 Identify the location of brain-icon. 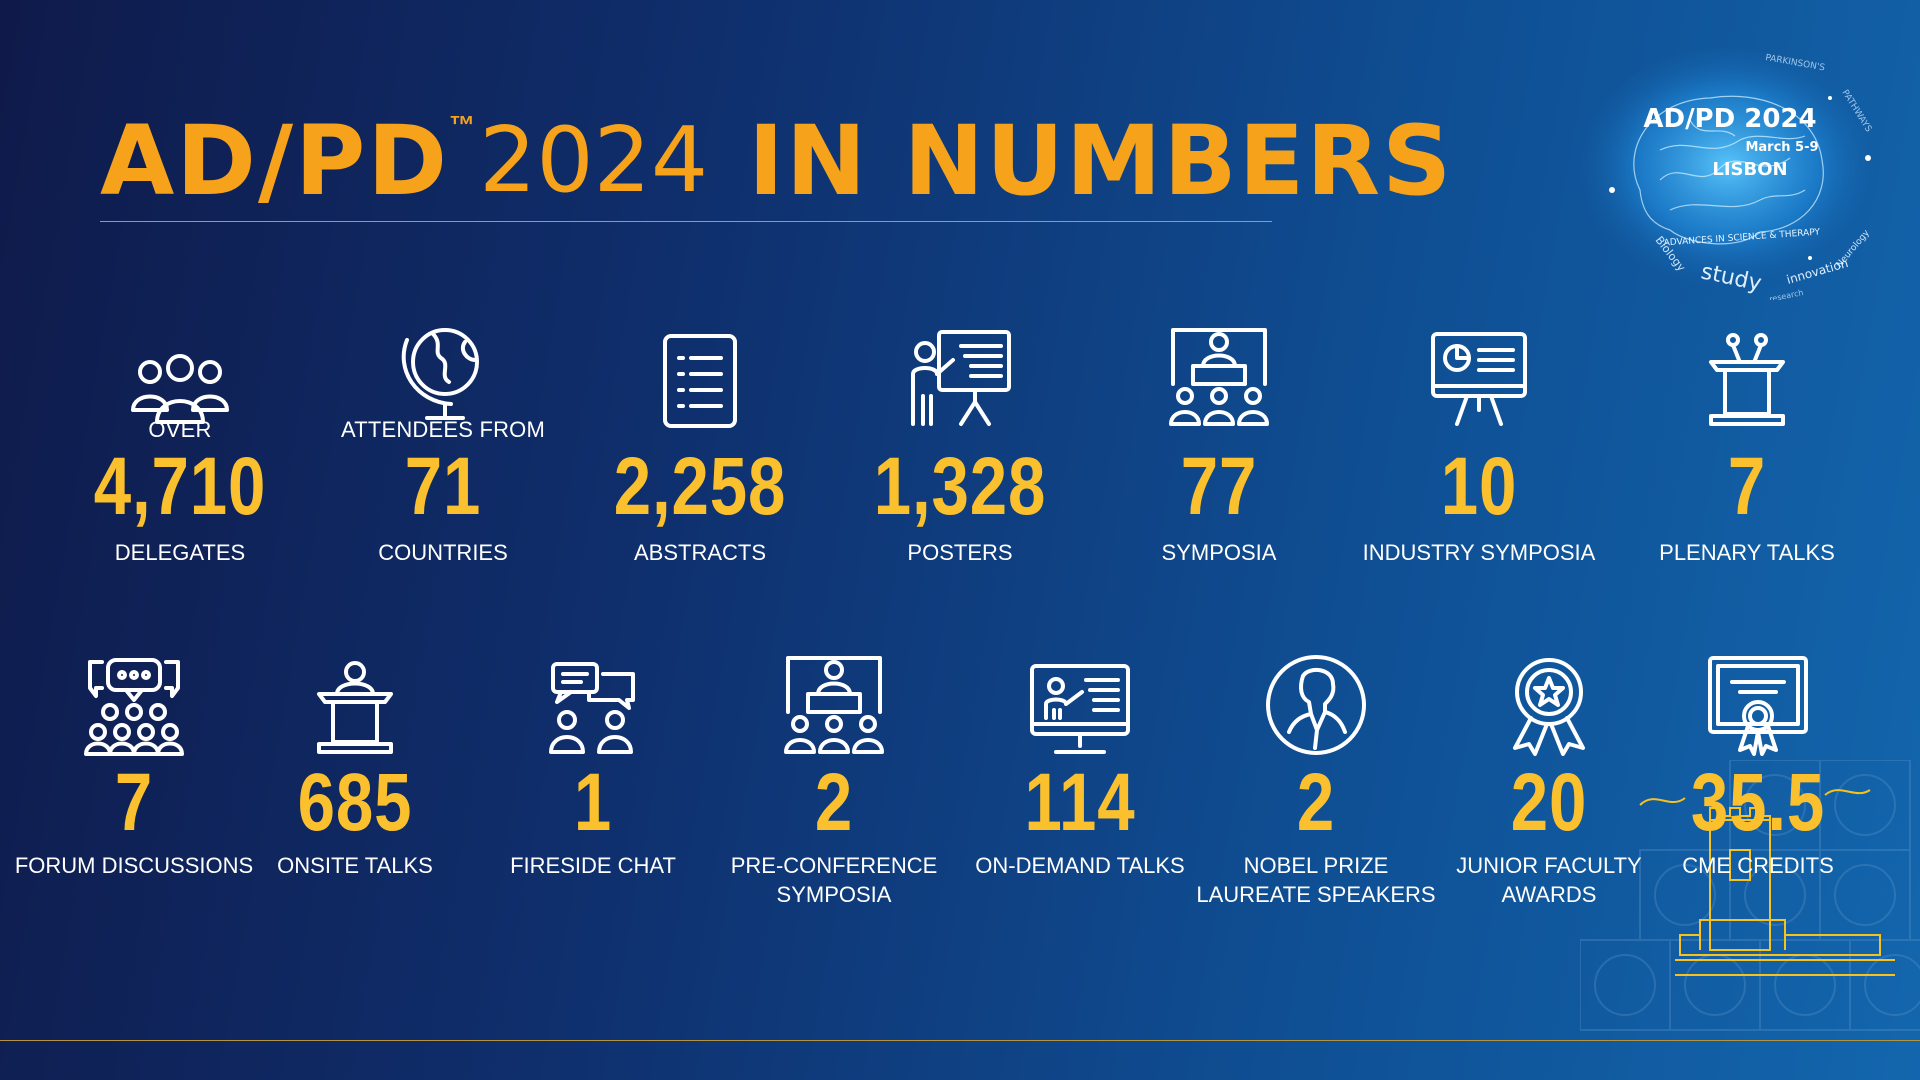
(1728, 170).